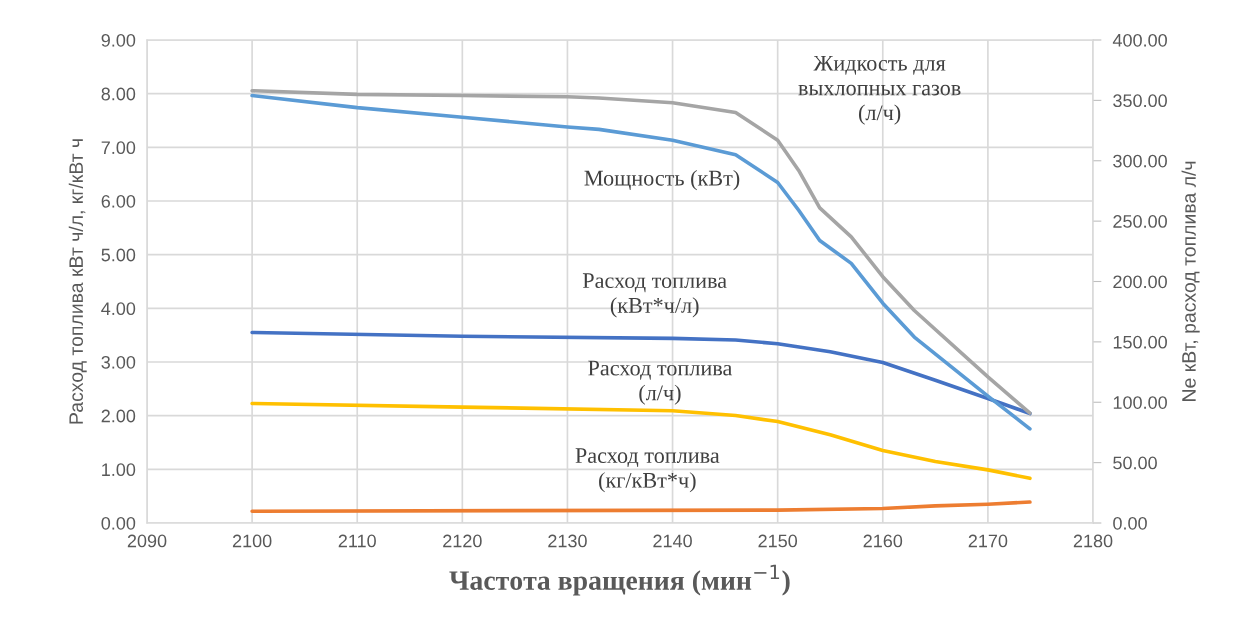  Describe the element at coordinates (1093, 541) in the screenshot. I see `x-tick-label: 2180` at that location.